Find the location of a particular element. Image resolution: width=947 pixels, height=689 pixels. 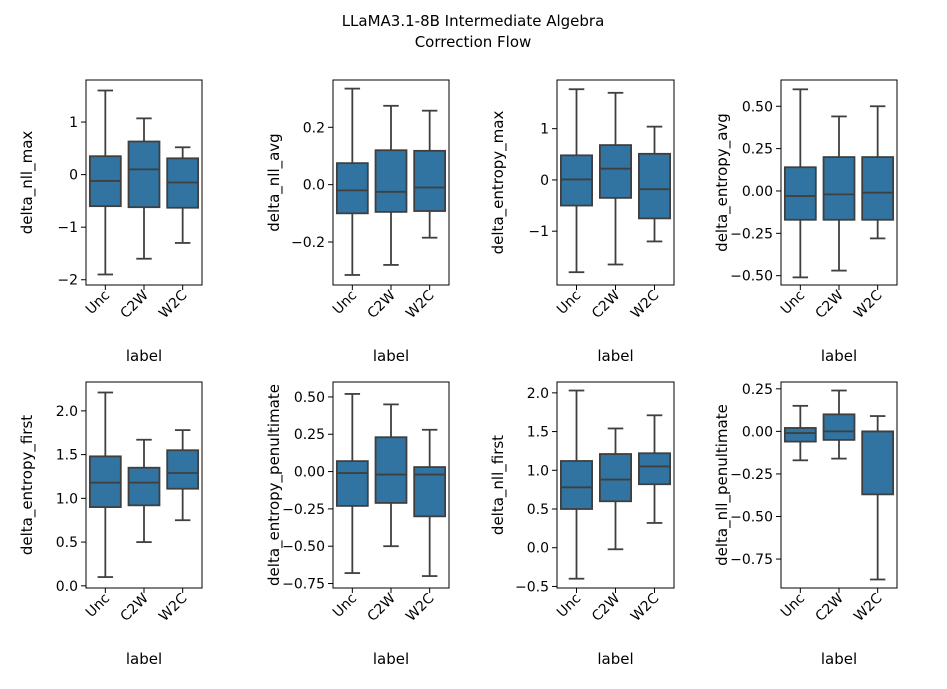

y-tick-label: 2.0 is located at coordinates (67, 412).